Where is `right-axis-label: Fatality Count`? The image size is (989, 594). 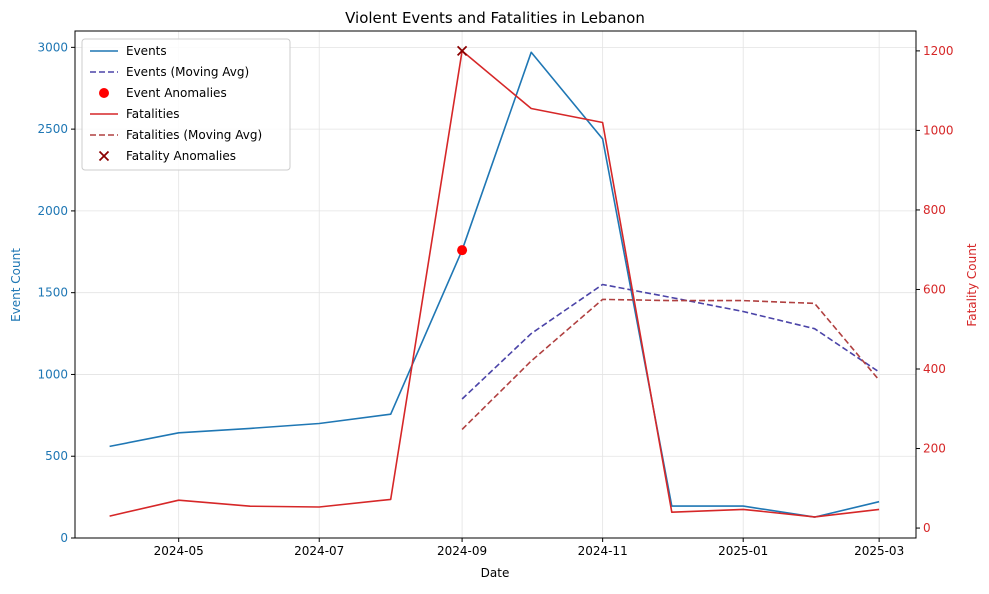 right-axis-label: Fatality Count is located at coordinates (972, 284).